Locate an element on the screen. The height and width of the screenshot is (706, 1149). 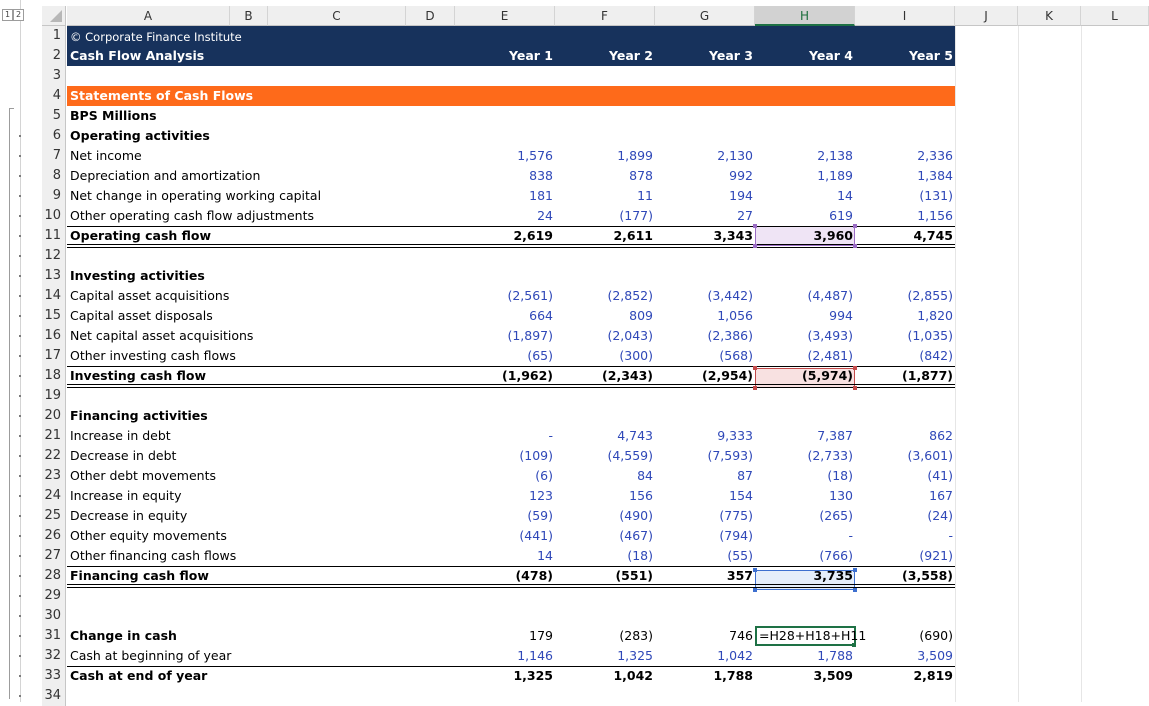
cash-ending-value-1: 1,325 is located at coordinates (533, 675).